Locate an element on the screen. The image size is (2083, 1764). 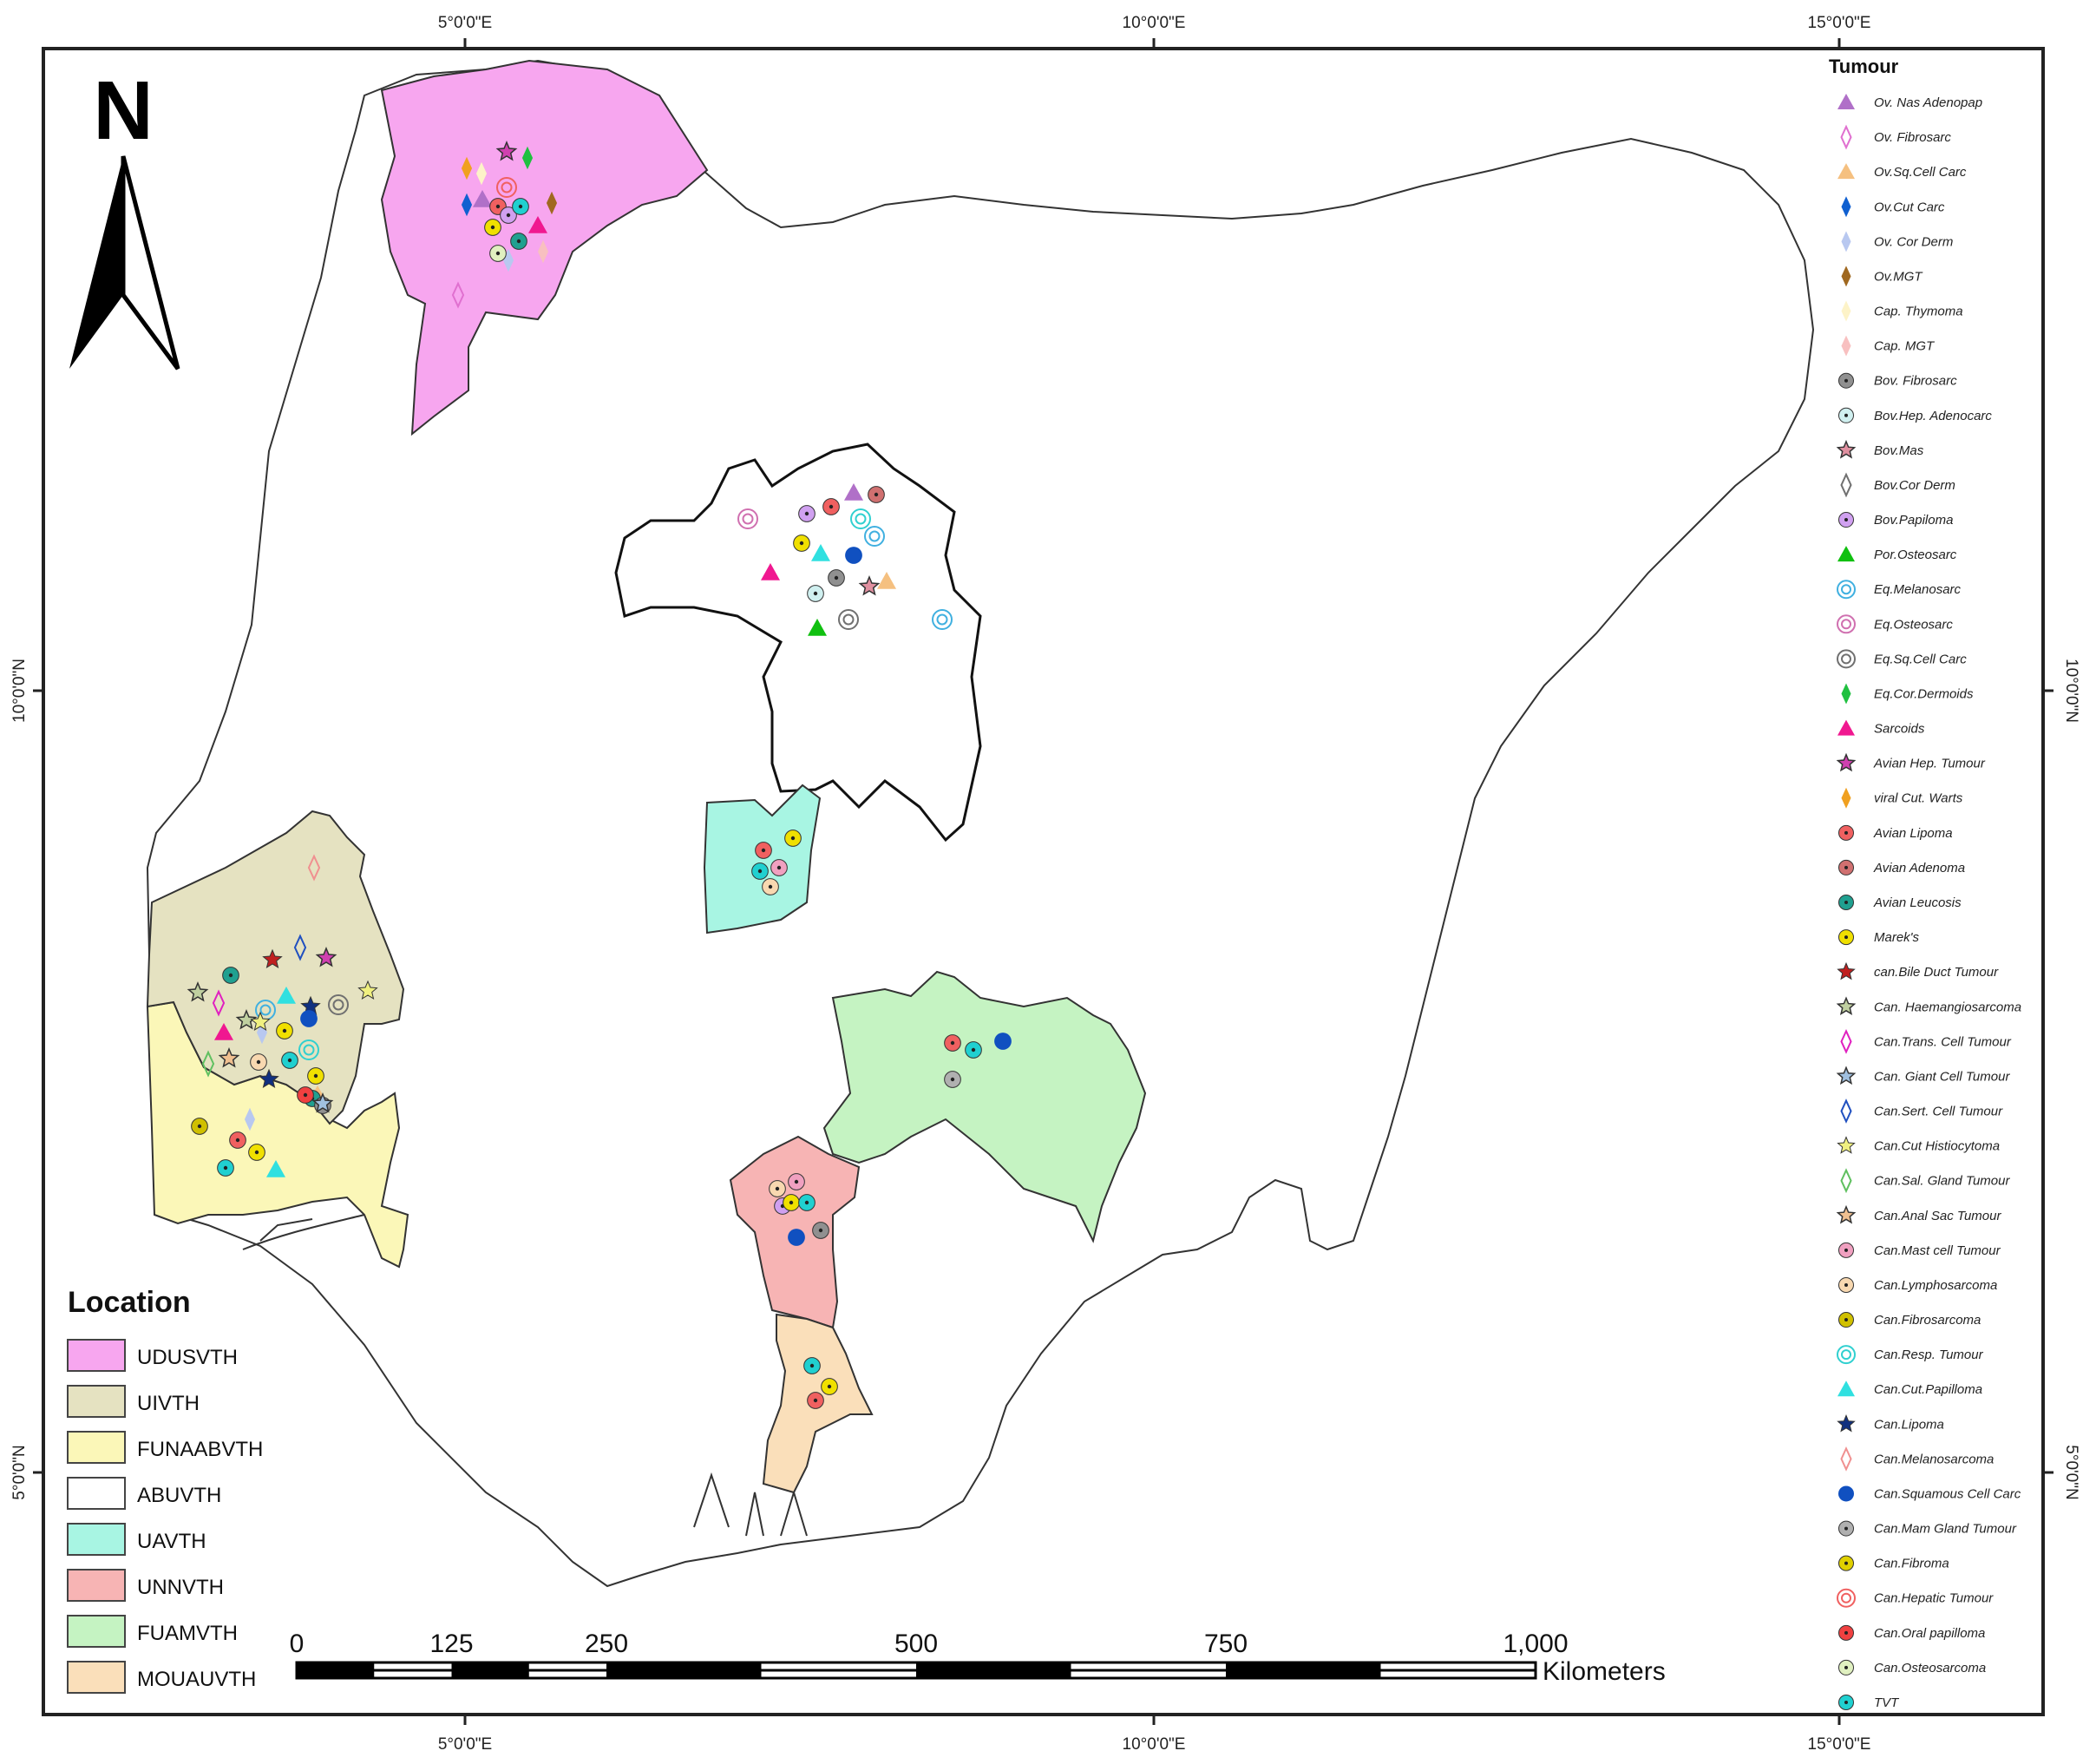
marker-can-osteosarcoma is located at coordinates (498, 253).